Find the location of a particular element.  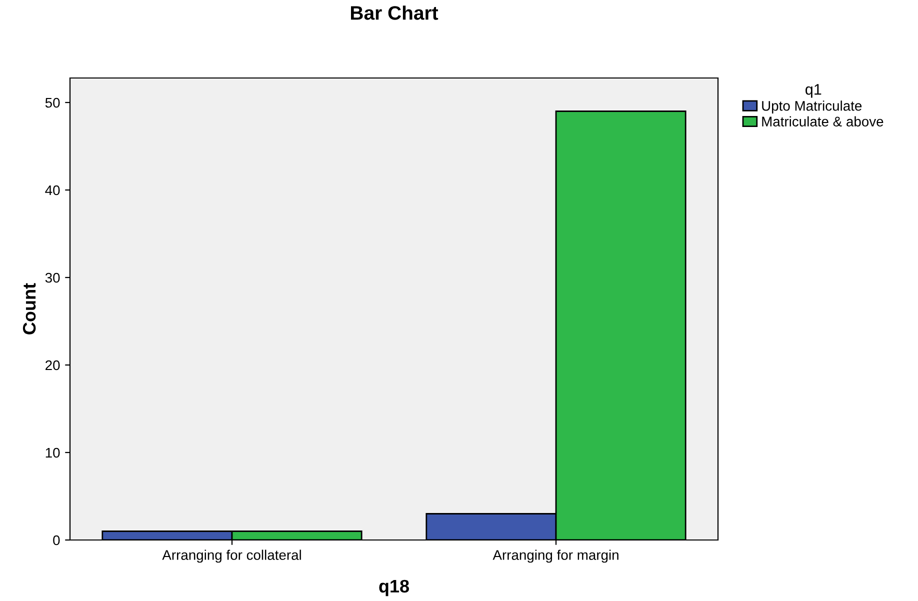

chart-title: Bar Chart is located at coordinates (394, 13).